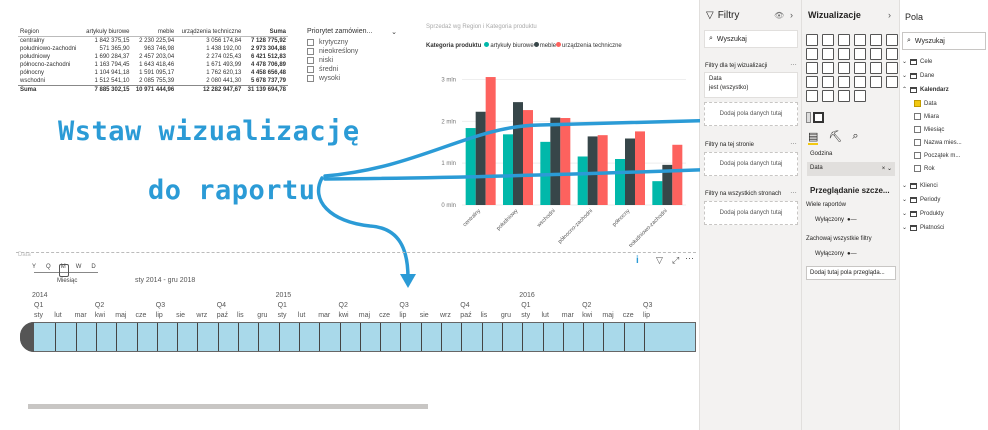 Image resolution: width=988 pixels, height=430 pixels. I want to click on info-icon: i, so click(637, 260).